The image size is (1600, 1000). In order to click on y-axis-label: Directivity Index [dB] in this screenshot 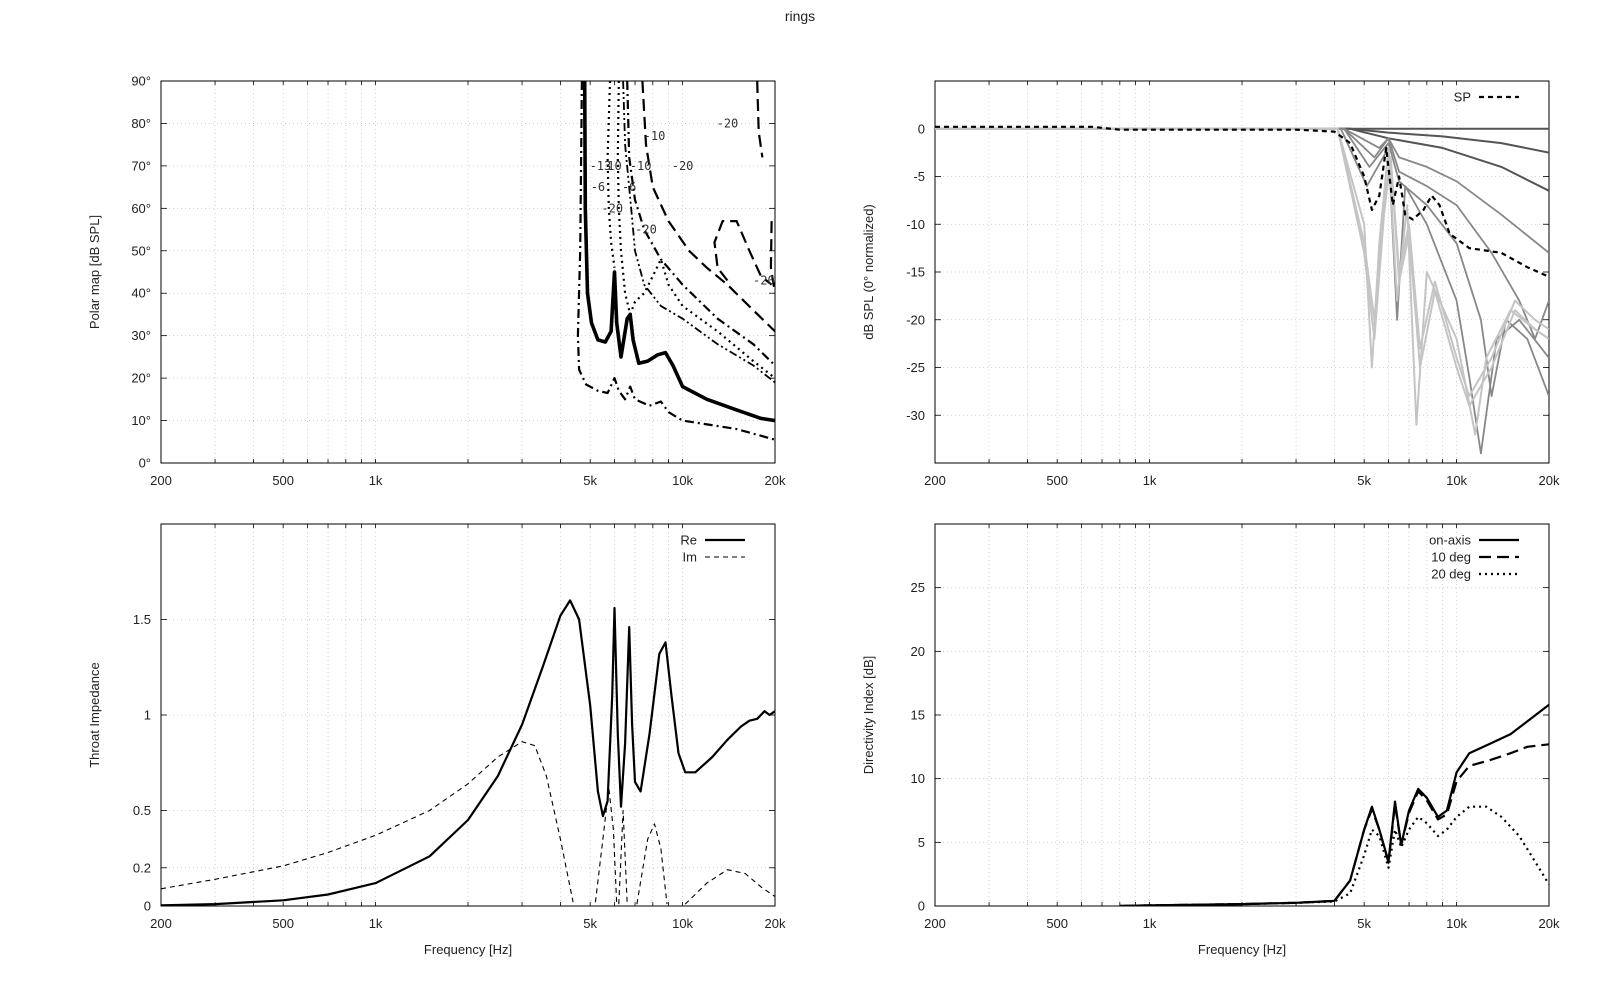, I will do `click(868, 715)`.